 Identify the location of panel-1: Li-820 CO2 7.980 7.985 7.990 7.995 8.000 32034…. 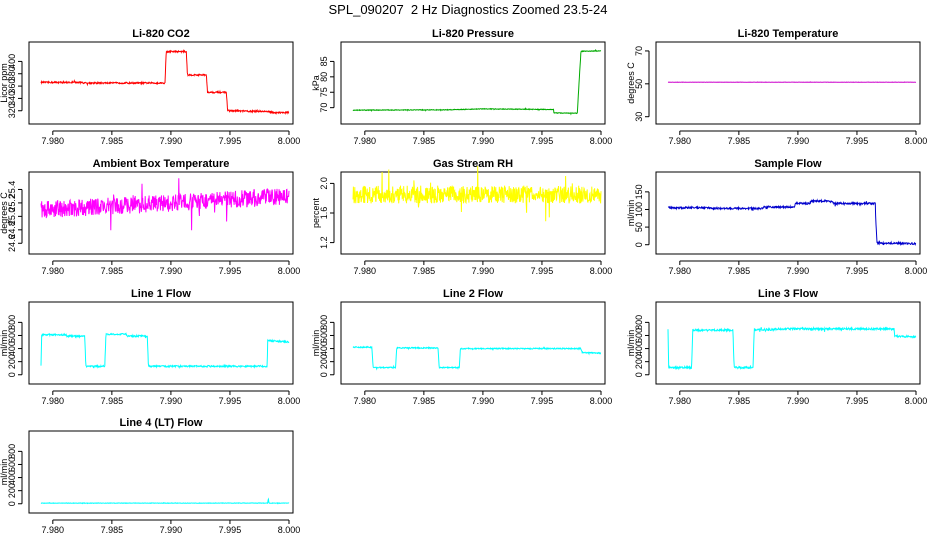
(150, 87).